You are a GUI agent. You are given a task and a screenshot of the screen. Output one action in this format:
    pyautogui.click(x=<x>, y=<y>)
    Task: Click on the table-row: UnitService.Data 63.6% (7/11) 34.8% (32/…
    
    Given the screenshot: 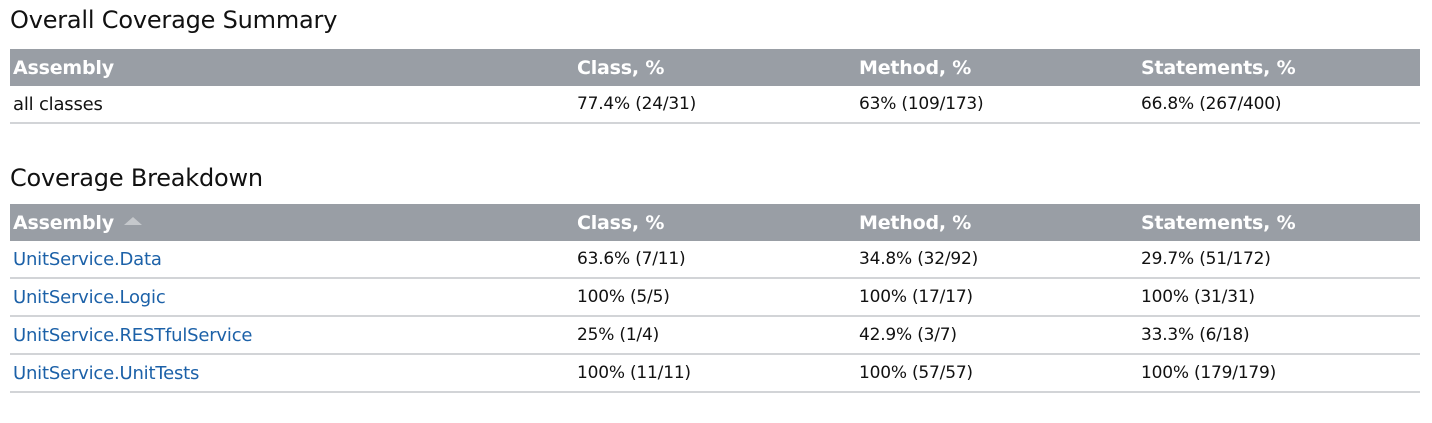 What is the action you would take?
    pyautogui.click(x=715, y=260)
    